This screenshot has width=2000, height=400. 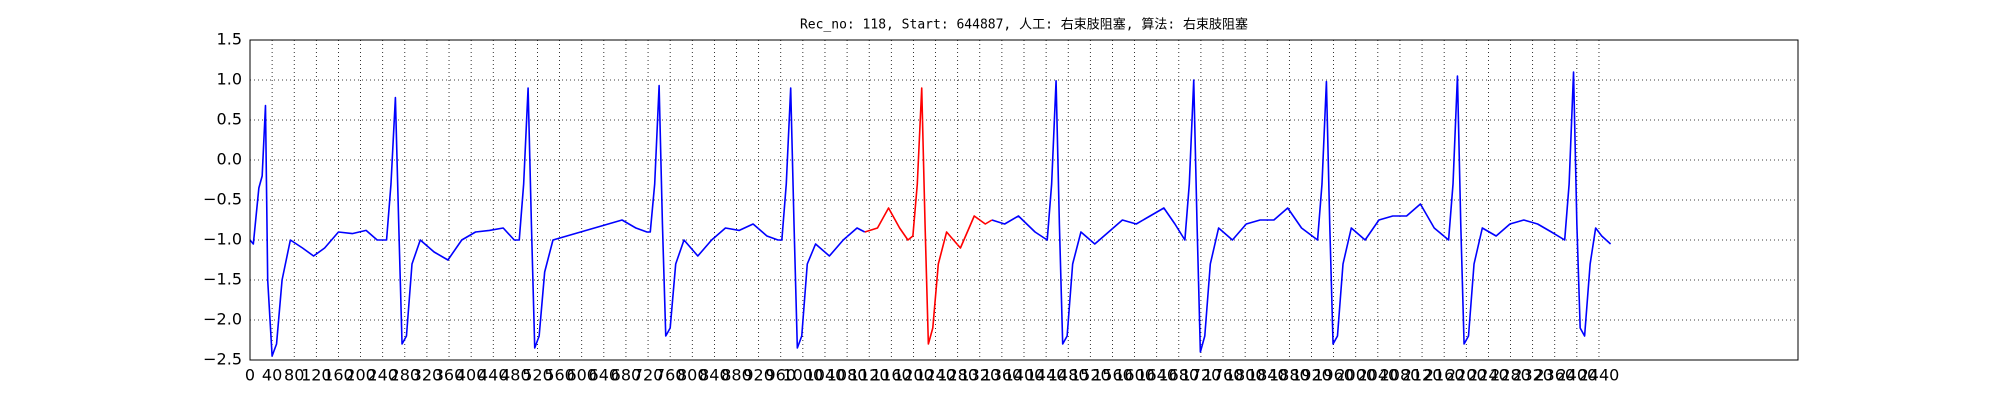 What do you see at coordinates (736, 375) in the screenshot?
I see `x-tick-label: 880` at bounding box center [736, 375].